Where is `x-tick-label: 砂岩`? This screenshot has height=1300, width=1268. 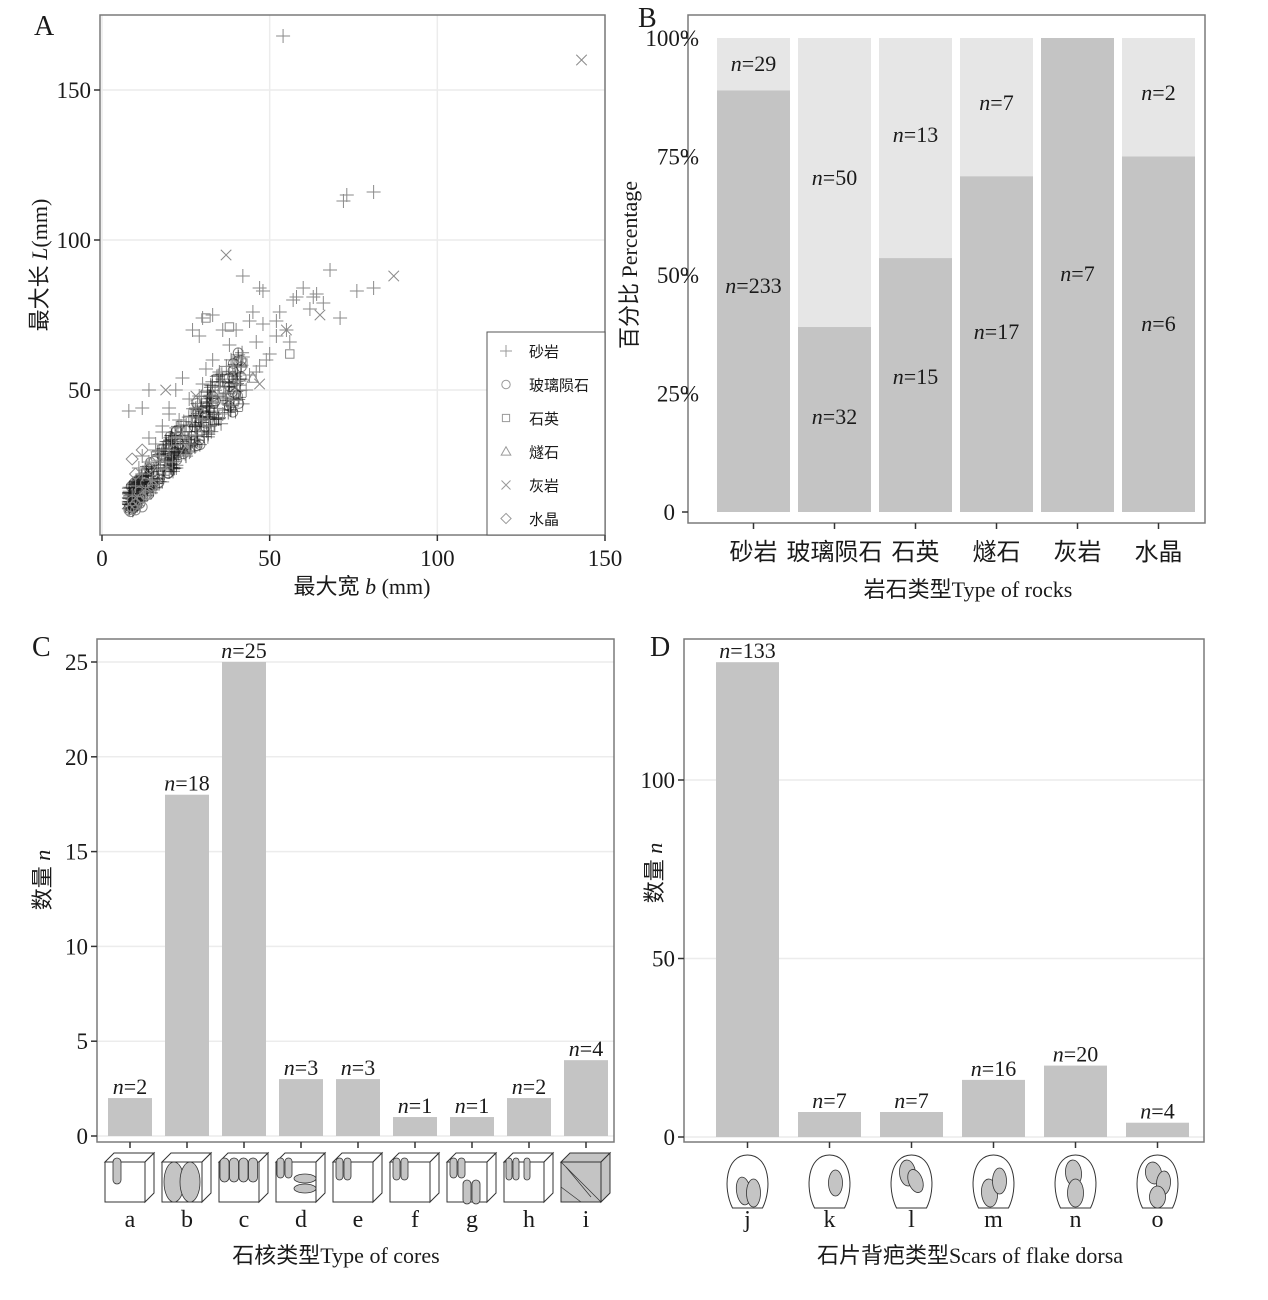 x-tick-label: 砂岩 is located at coordinates (754, 552).